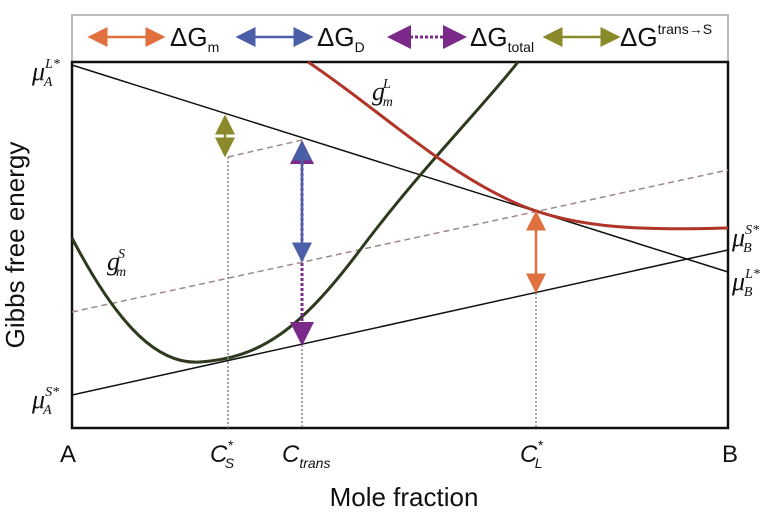  Describe the element at coordinates (666, 36) in the screenshot. I see `legend-label: ΔGtrans→S` at that location.